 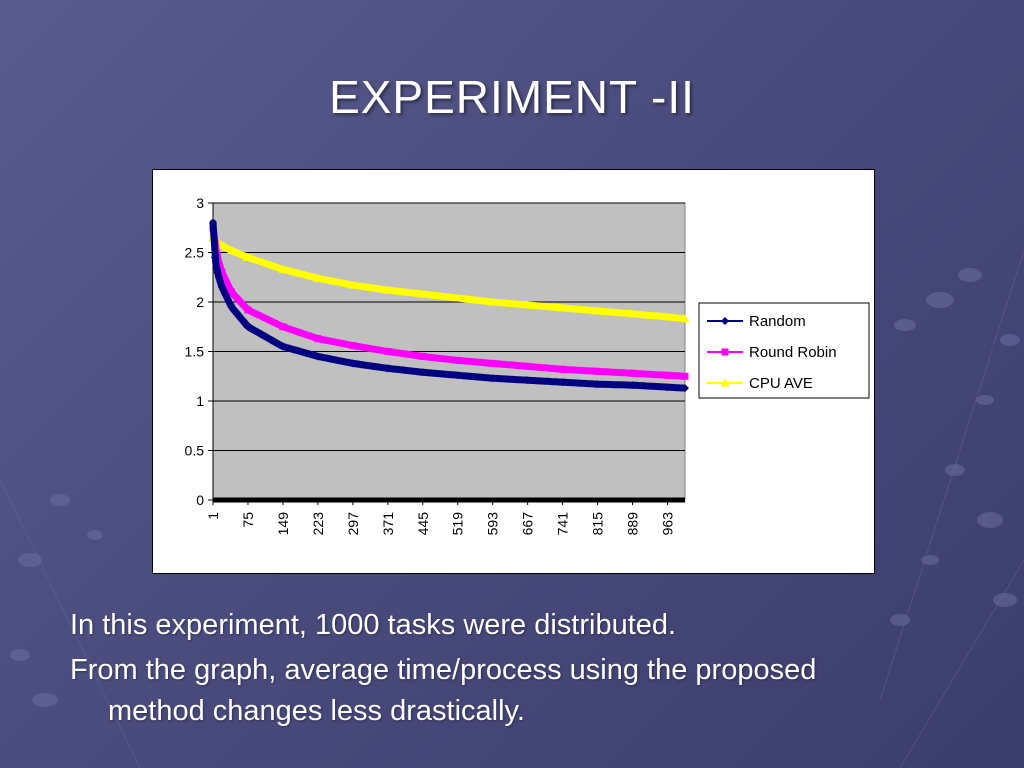 What do you see at coordinates (200, 203) in the screenshot?
I see `y-tick-label: 3` at bounding box center [200, 203].